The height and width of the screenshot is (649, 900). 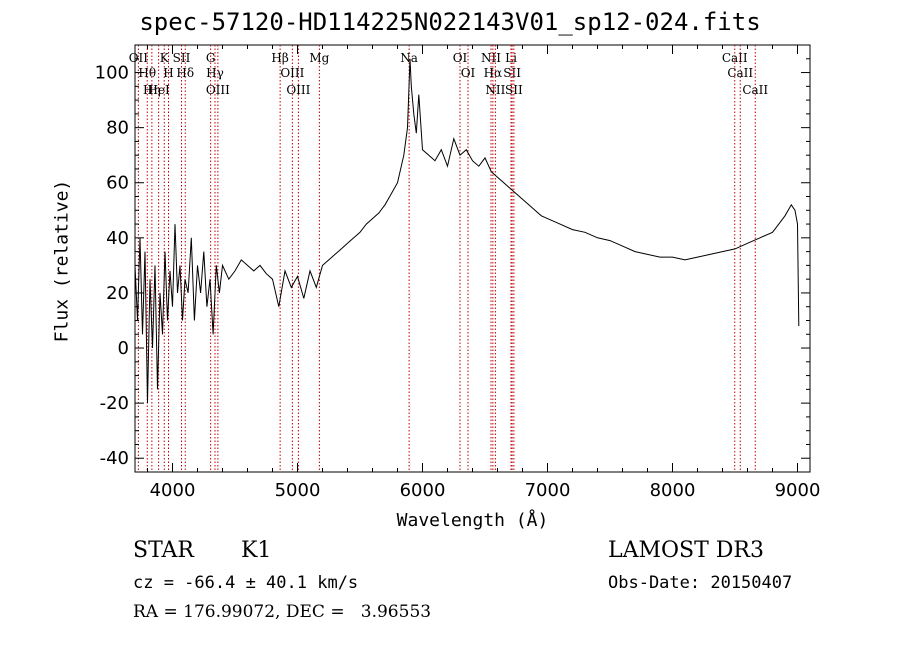 What do you see at coordinates (163, 550) in the screenshot?
I see `object-class: STAR` at bounding box center [163, 550].